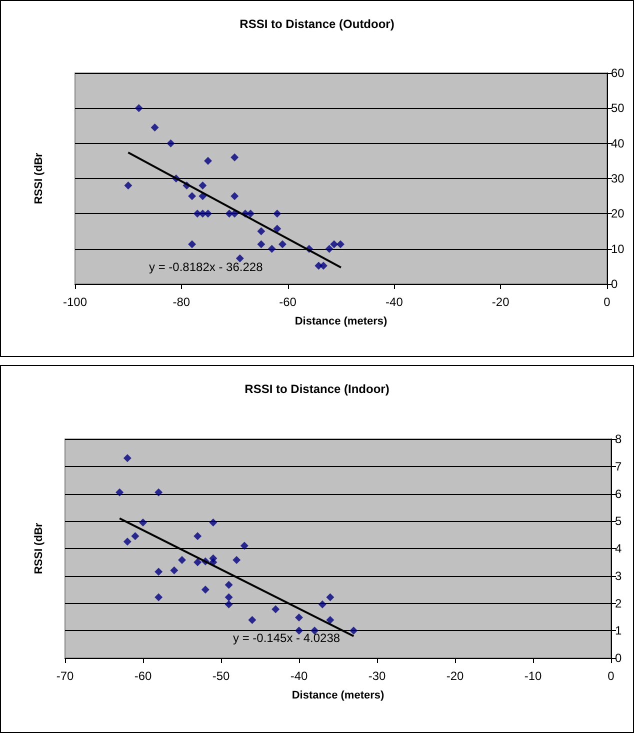  Describe the element at coordinates (286, 638) in the screenshot. I see `annotation: y = -0.145x - 4.0238` at that location.